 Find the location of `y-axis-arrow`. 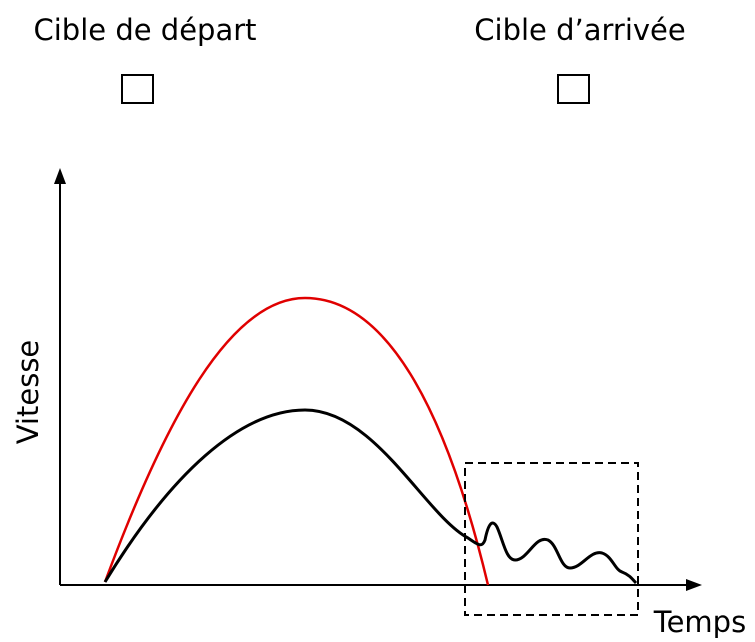

y-axis-arrow is located at coordinates (60, 176).